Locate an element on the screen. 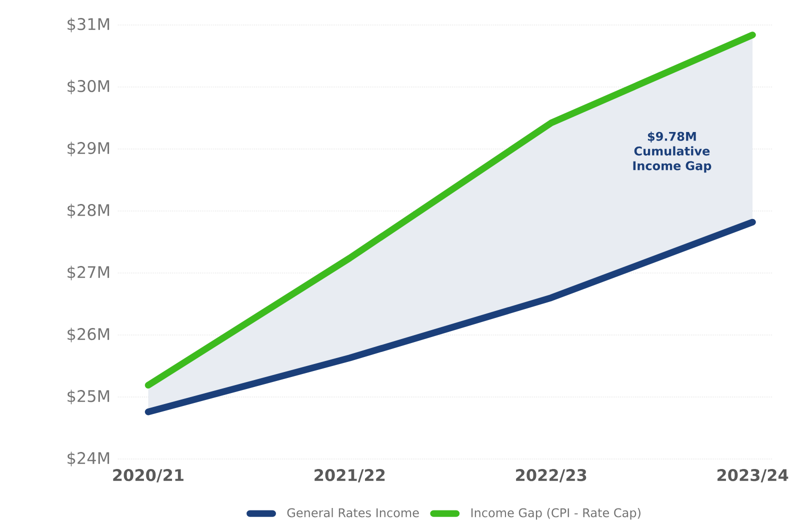 This screenshot has height=521, width=809. y-tick-label: $29M is located at coordinates (89, 149).